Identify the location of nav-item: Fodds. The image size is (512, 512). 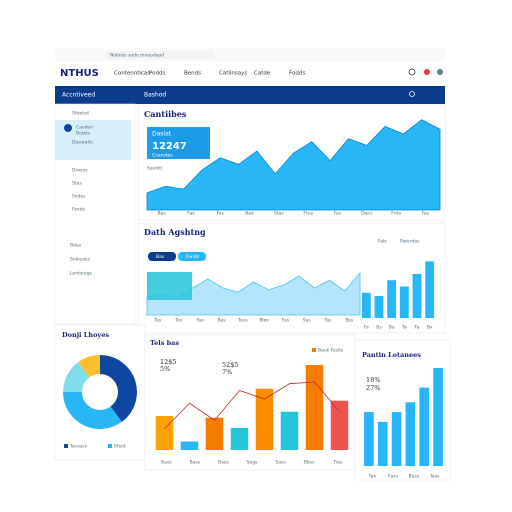
(297, 74).